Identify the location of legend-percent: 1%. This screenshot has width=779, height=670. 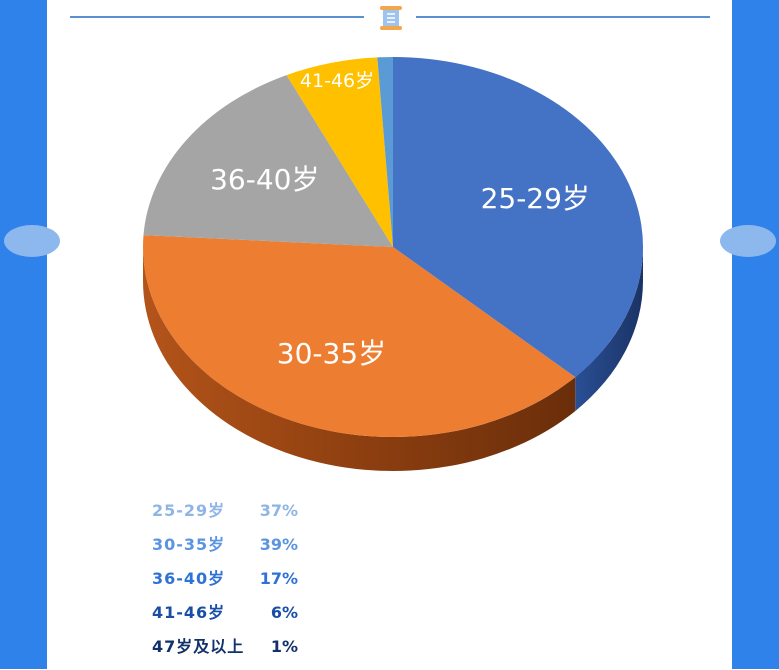
(284, 646).